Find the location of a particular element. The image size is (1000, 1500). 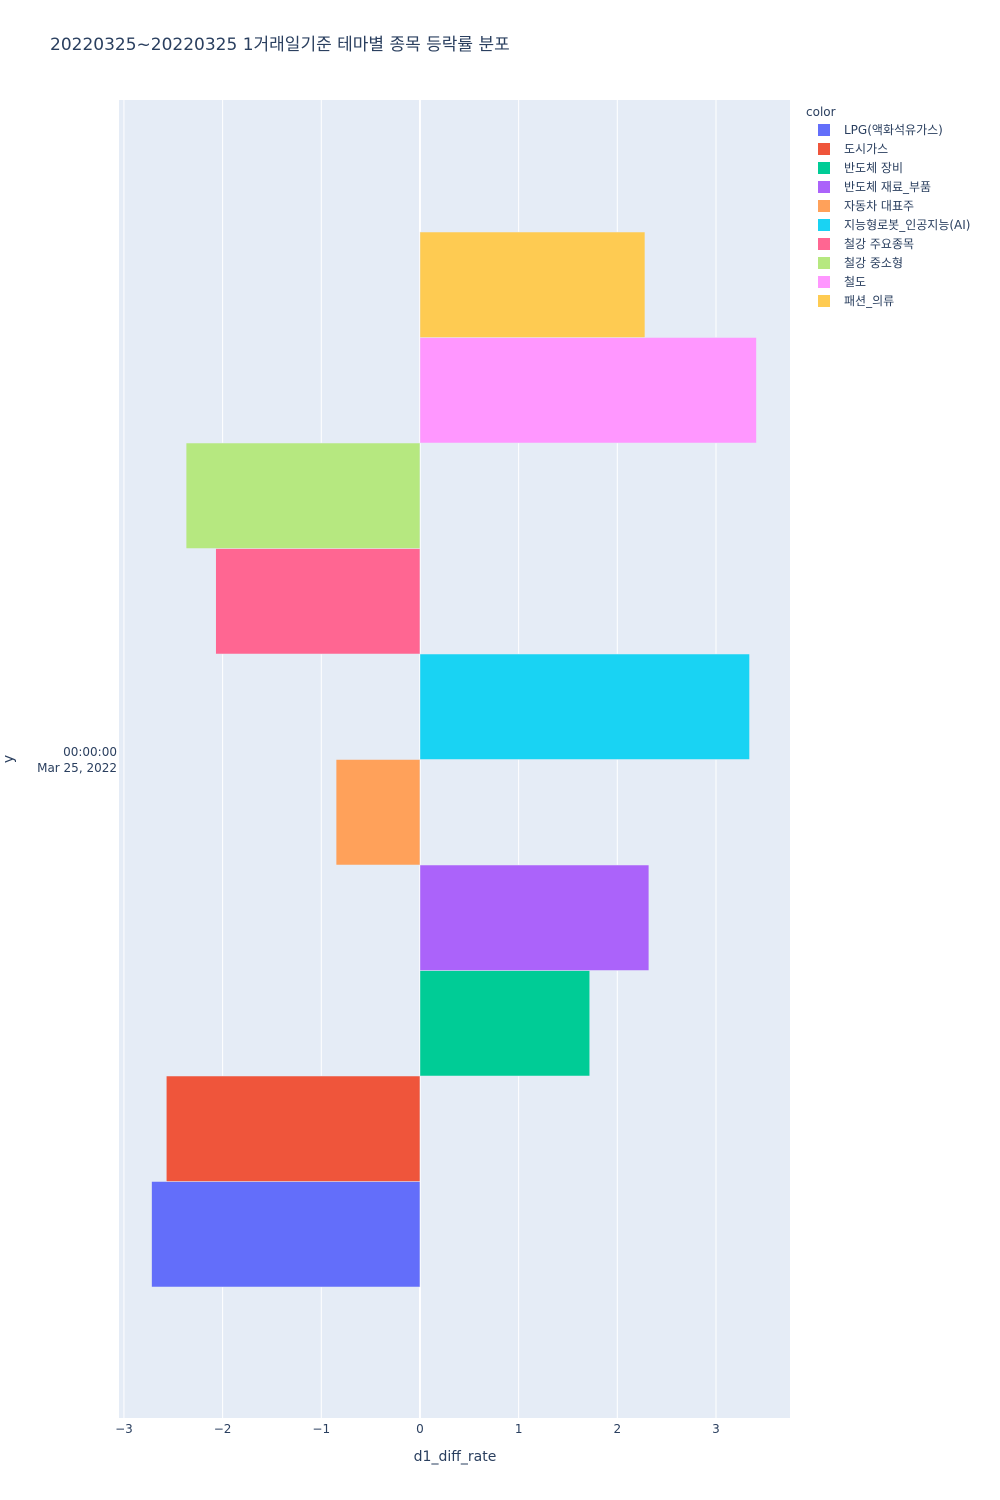

legend-label: 도시가스 is located at coordinates (866, 149).